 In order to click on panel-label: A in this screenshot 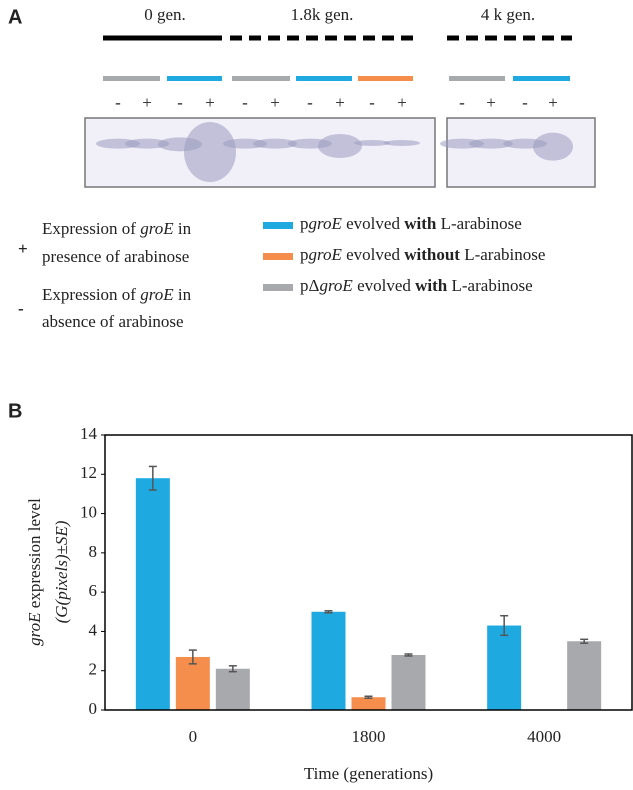, I will do `click(15, 17)`.